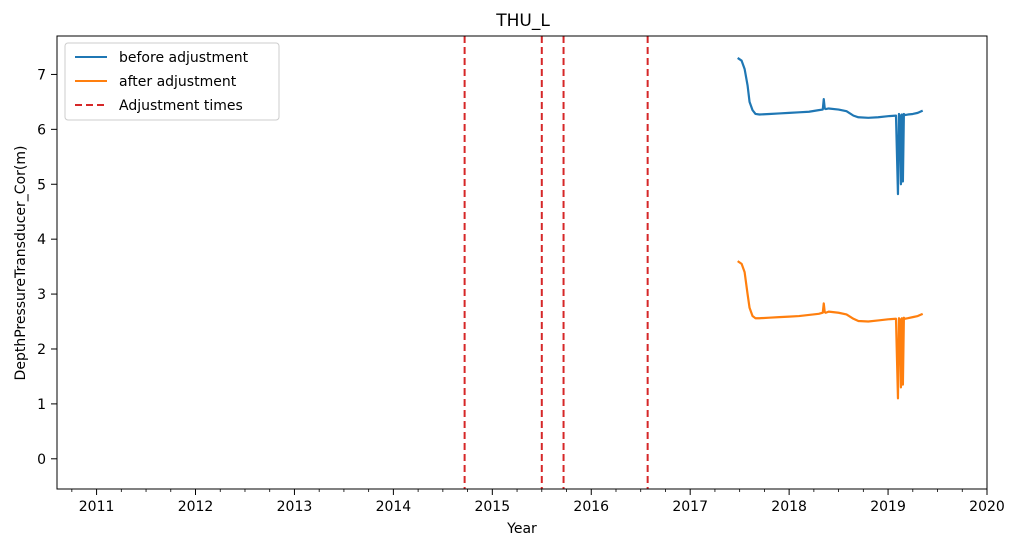 The width and height of the screenshot is (1018, 549). Describe the element at coordinates (522, 21) in the screenshot. I see `chart-title: THU_L` at that location.